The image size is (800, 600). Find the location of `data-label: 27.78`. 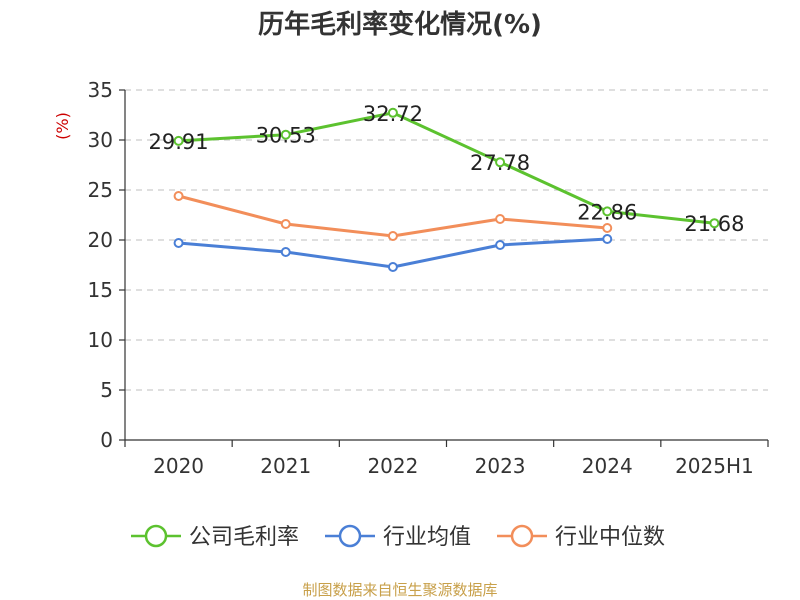

data-label: 27.78 is located at coordinates (500, 163).